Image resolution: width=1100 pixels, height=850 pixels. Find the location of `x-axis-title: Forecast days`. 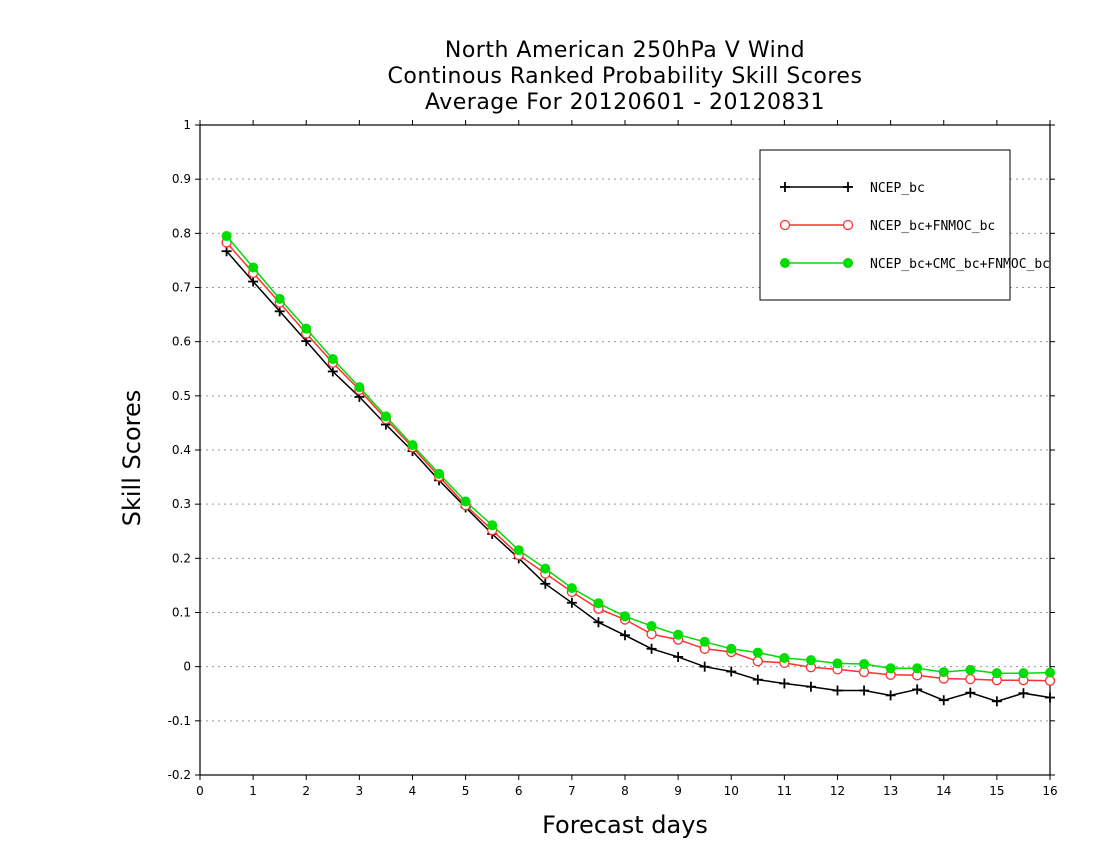

x-axis-title: Forecast days is located at coordinates (625, 825).